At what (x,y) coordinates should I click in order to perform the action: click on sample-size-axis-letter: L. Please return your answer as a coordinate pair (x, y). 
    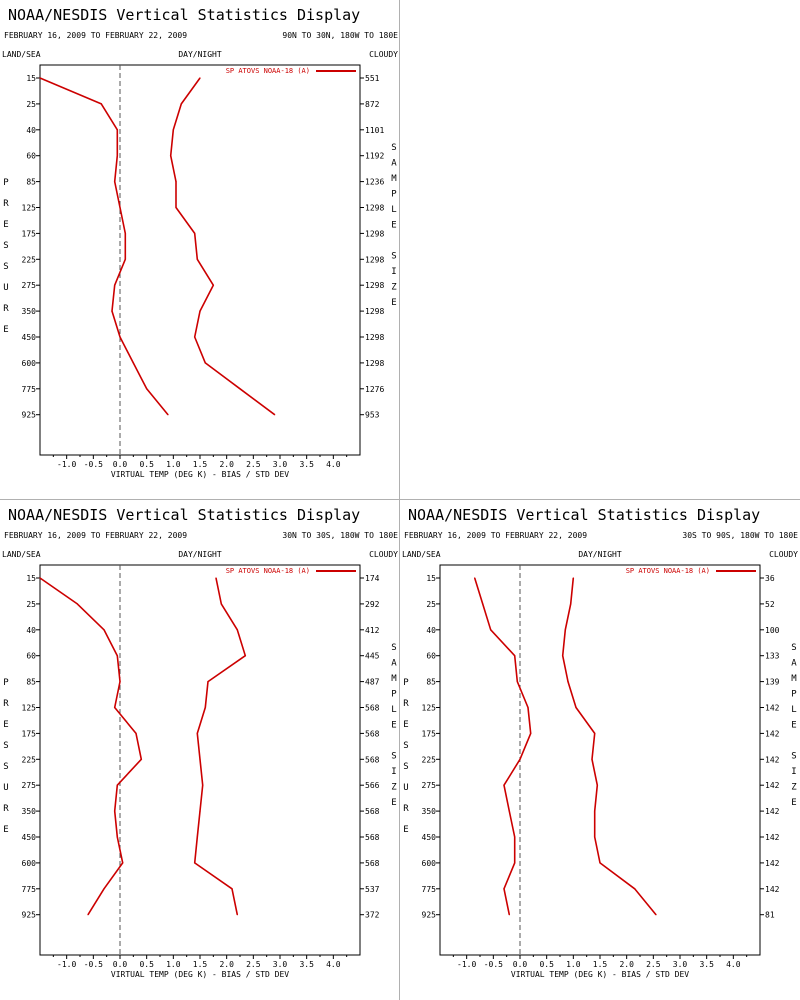
    Looking at the image, I should click on (793, 710).